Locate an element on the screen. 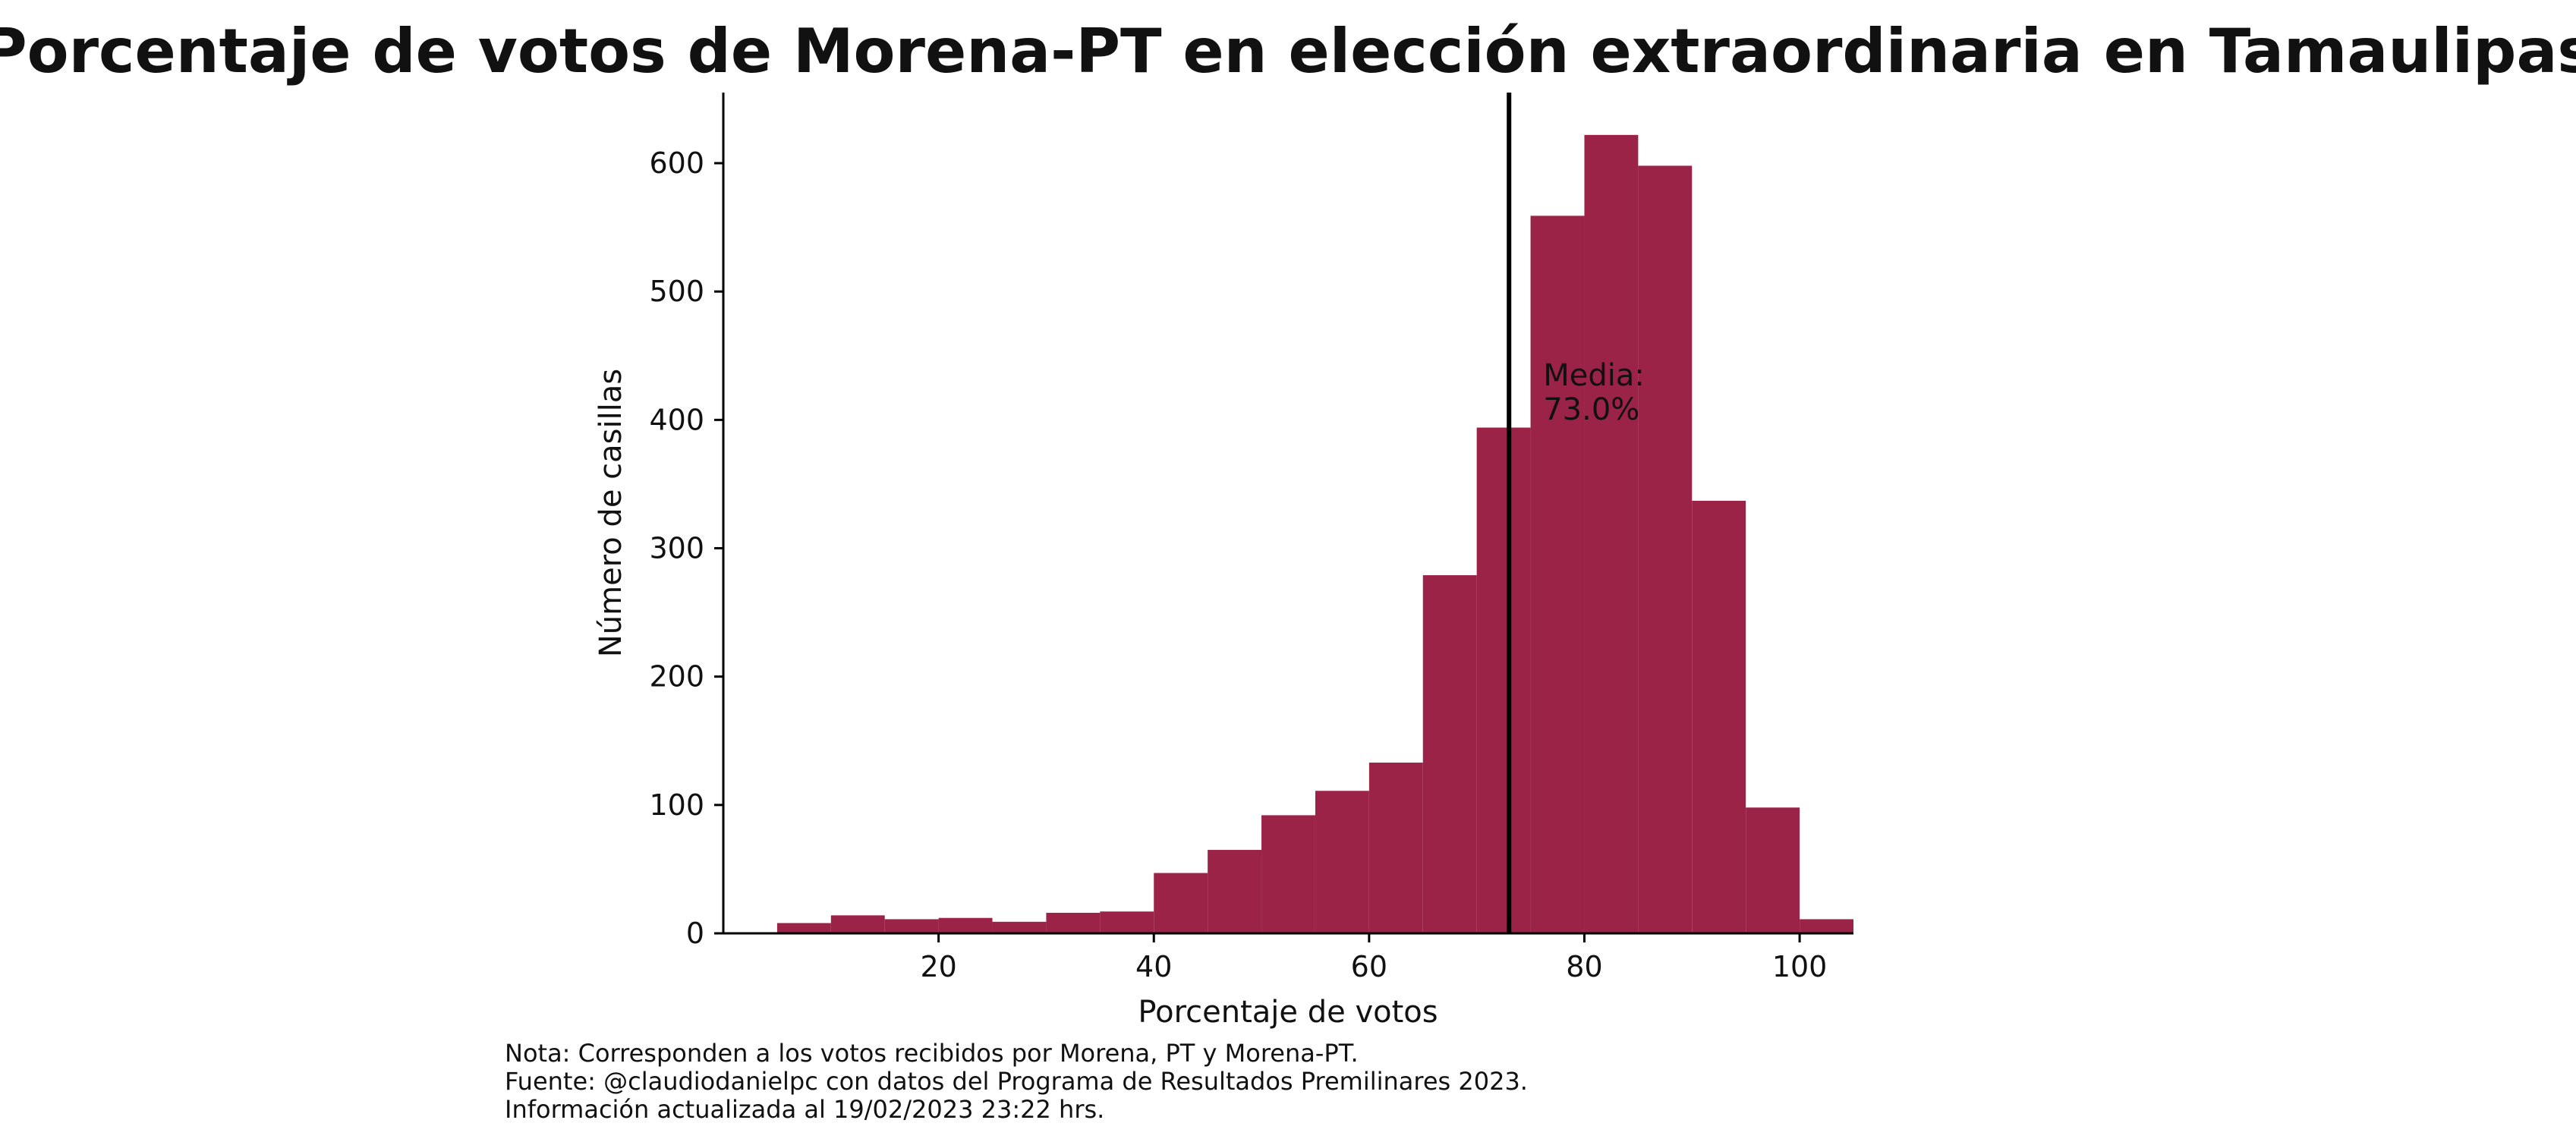 The height and width of the screenshot is (1142, 2576). y-tick-label: 0 is located at coordinates (695, 933).